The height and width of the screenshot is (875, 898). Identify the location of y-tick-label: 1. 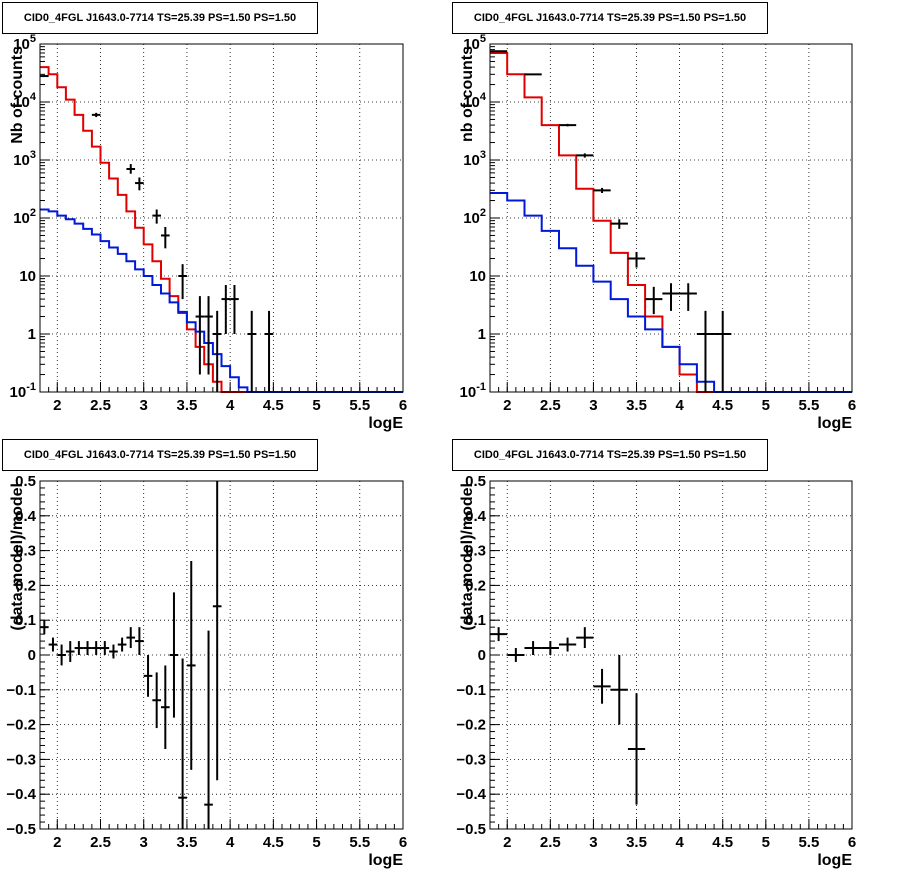
(482, 334).